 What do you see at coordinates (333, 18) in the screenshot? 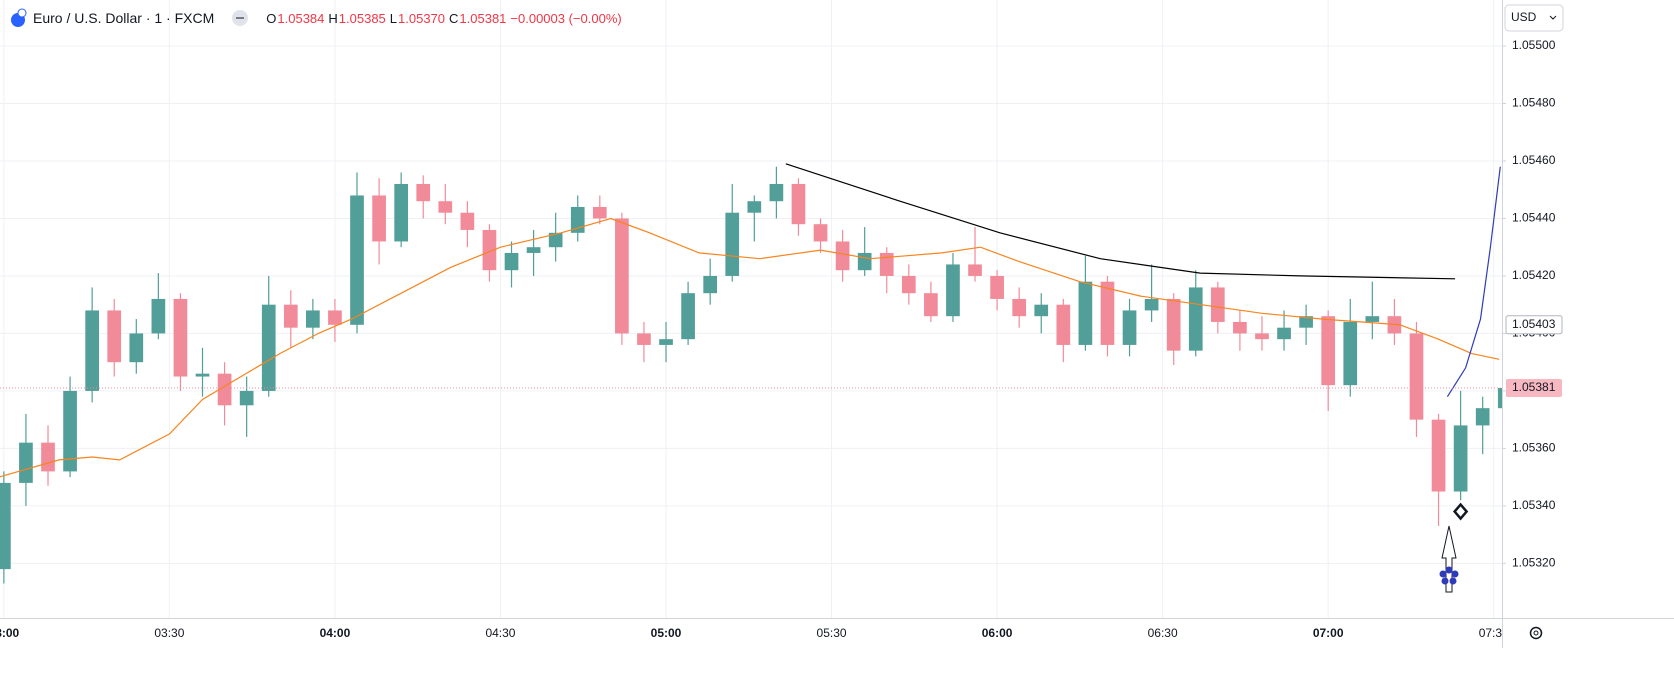
I see `legend-key: H` at bounding box center [333, 18].